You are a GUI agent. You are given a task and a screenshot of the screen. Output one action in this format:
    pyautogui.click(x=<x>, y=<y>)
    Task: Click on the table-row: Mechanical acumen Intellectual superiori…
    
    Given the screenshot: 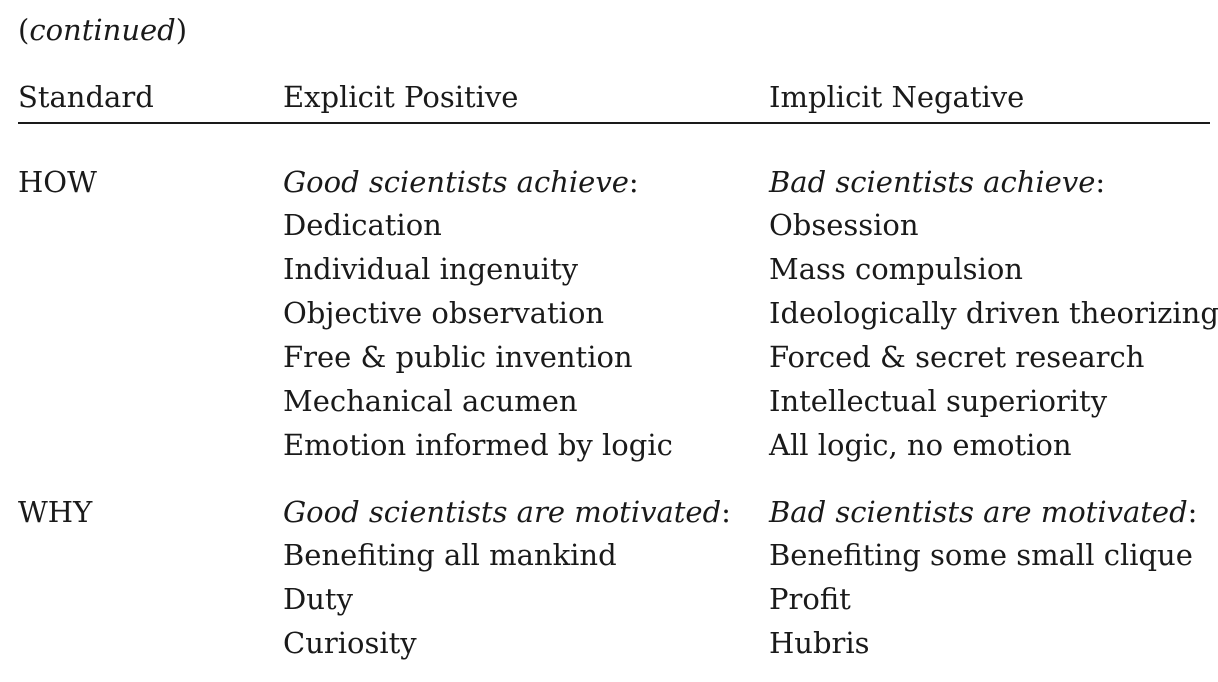 What is the action you would take?
    pyautogui.click(x=609, y=401)
    